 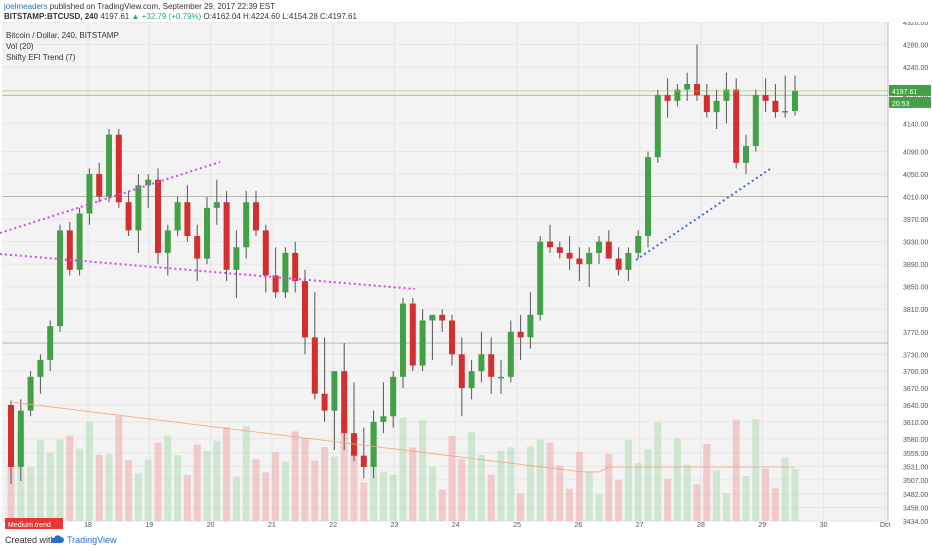 What do you see at coordinates (901, 104) in the screenshot?
I see `timer-tag-text: 20:53` at bounding box center [901, 104].